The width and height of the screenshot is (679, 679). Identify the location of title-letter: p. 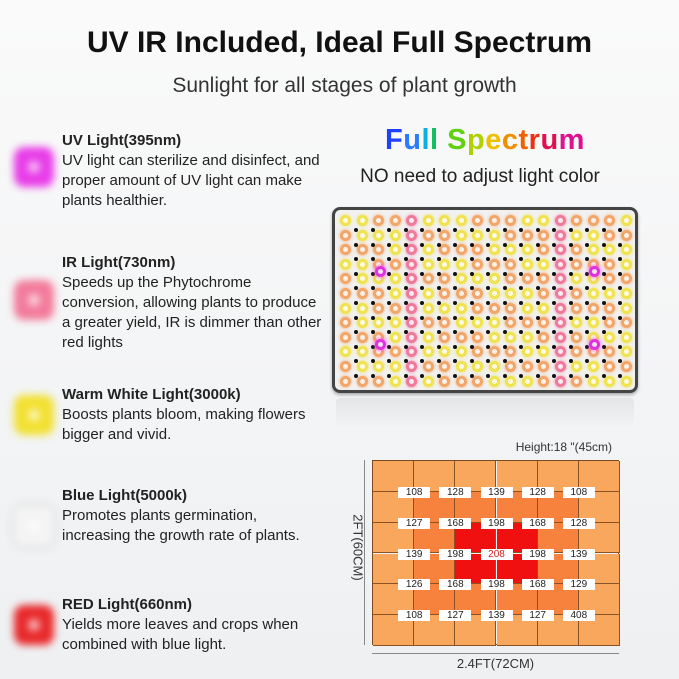
(476, 140).